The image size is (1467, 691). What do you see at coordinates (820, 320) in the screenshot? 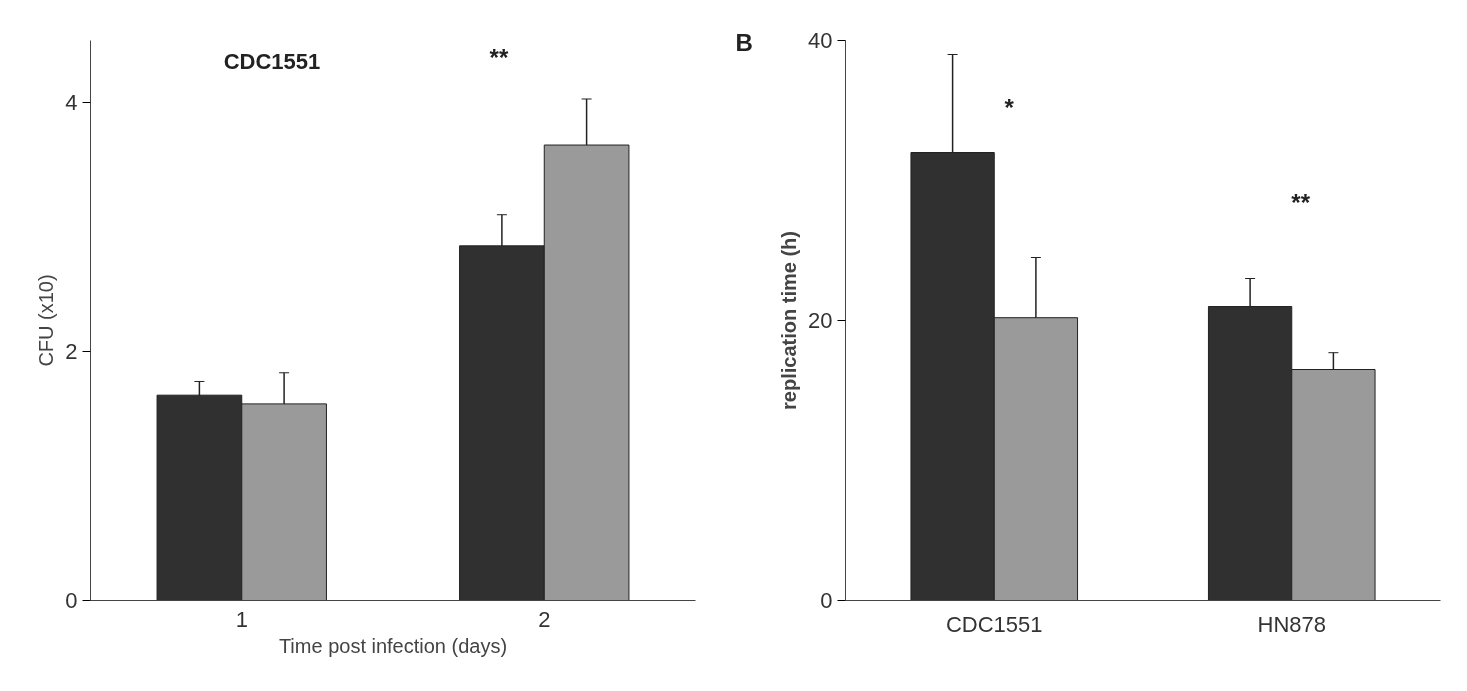
I see `y-tick-label: 20` at bounding box center [820, 320].